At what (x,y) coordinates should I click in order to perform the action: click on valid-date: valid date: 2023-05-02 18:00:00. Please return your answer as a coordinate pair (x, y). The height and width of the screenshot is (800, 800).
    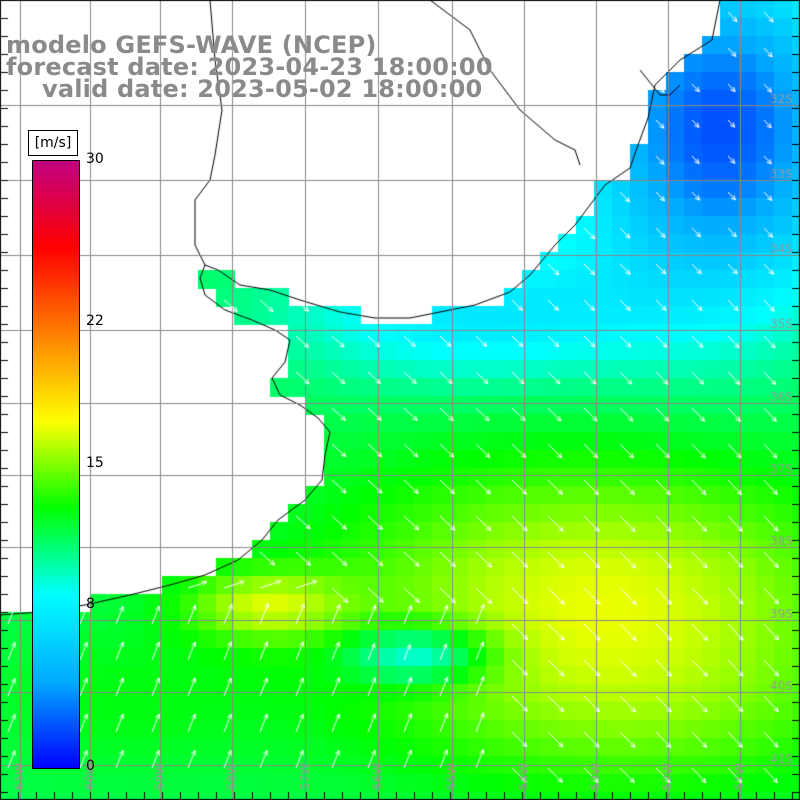
    Looking at the image, I should click on (262, 89).